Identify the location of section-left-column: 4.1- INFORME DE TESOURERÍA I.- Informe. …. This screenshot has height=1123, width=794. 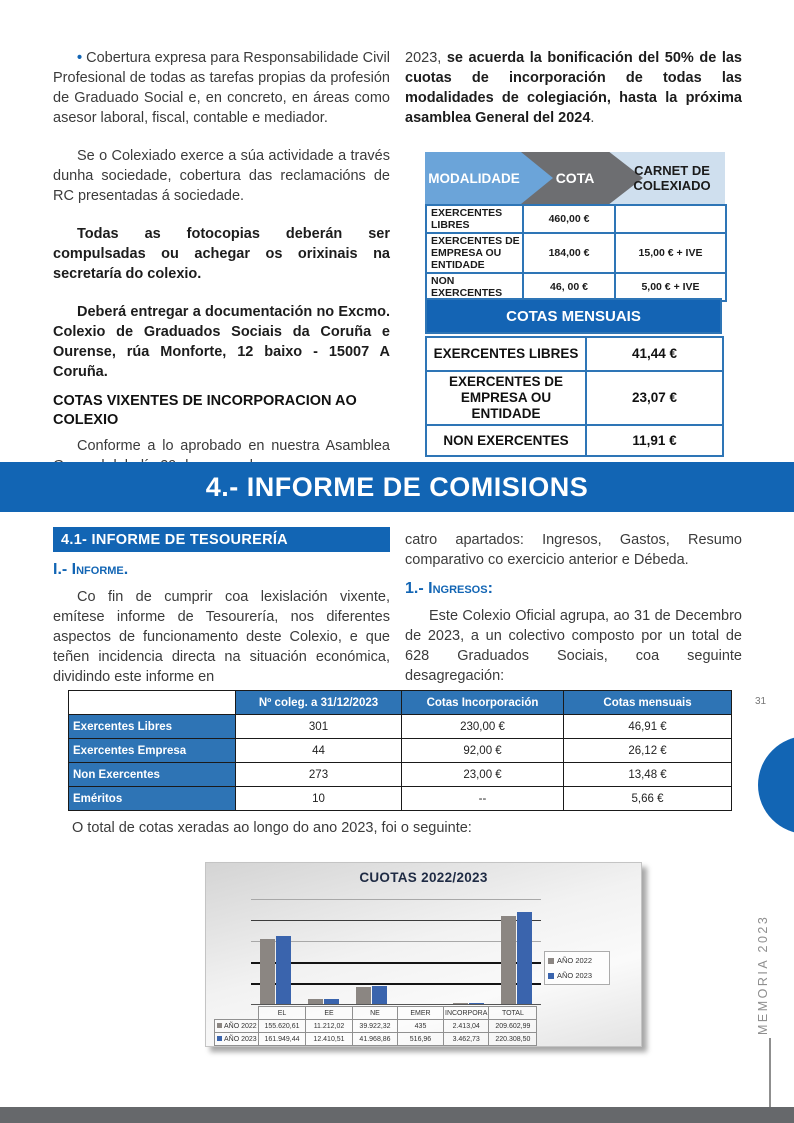
(221, 607).